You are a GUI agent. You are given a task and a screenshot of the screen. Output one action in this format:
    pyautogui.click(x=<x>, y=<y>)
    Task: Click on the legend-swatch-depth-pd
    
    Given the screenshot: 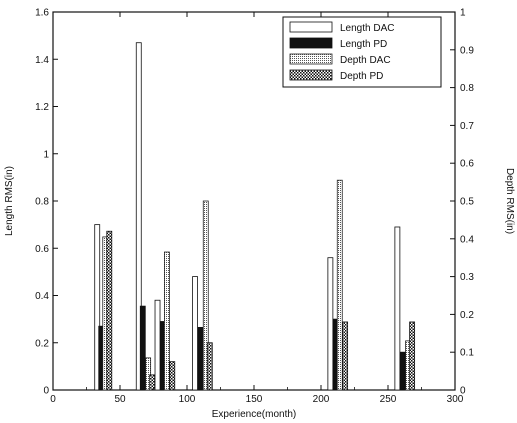 What is the action you would take?
    pyautogui.click(x=311, y=75)
    